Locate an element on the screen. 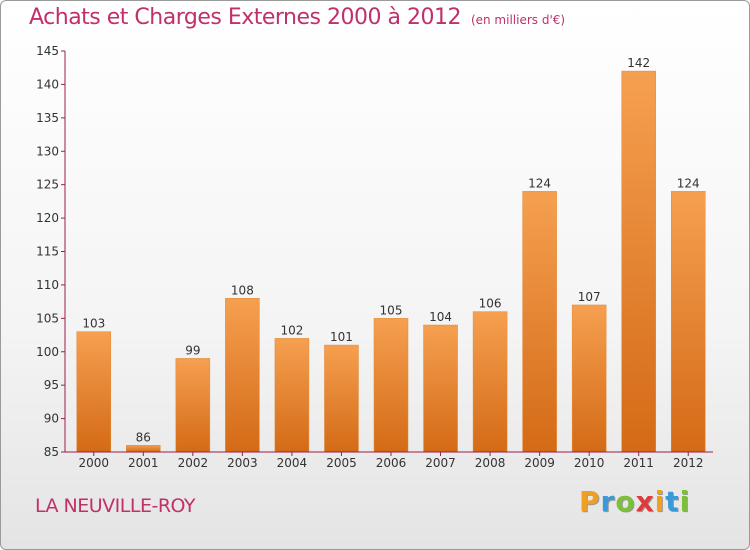 The height and width of the screenshot is (550, 750). logo-letter: t is located at coordinates (672, 501).